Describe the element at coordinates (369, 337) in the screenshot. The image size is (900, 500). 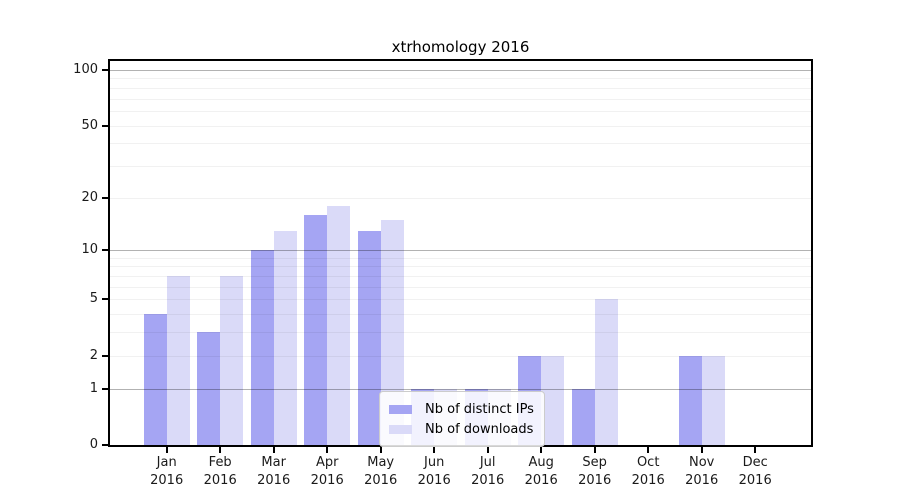
I see `bar-may-distinct-ips` at that location.